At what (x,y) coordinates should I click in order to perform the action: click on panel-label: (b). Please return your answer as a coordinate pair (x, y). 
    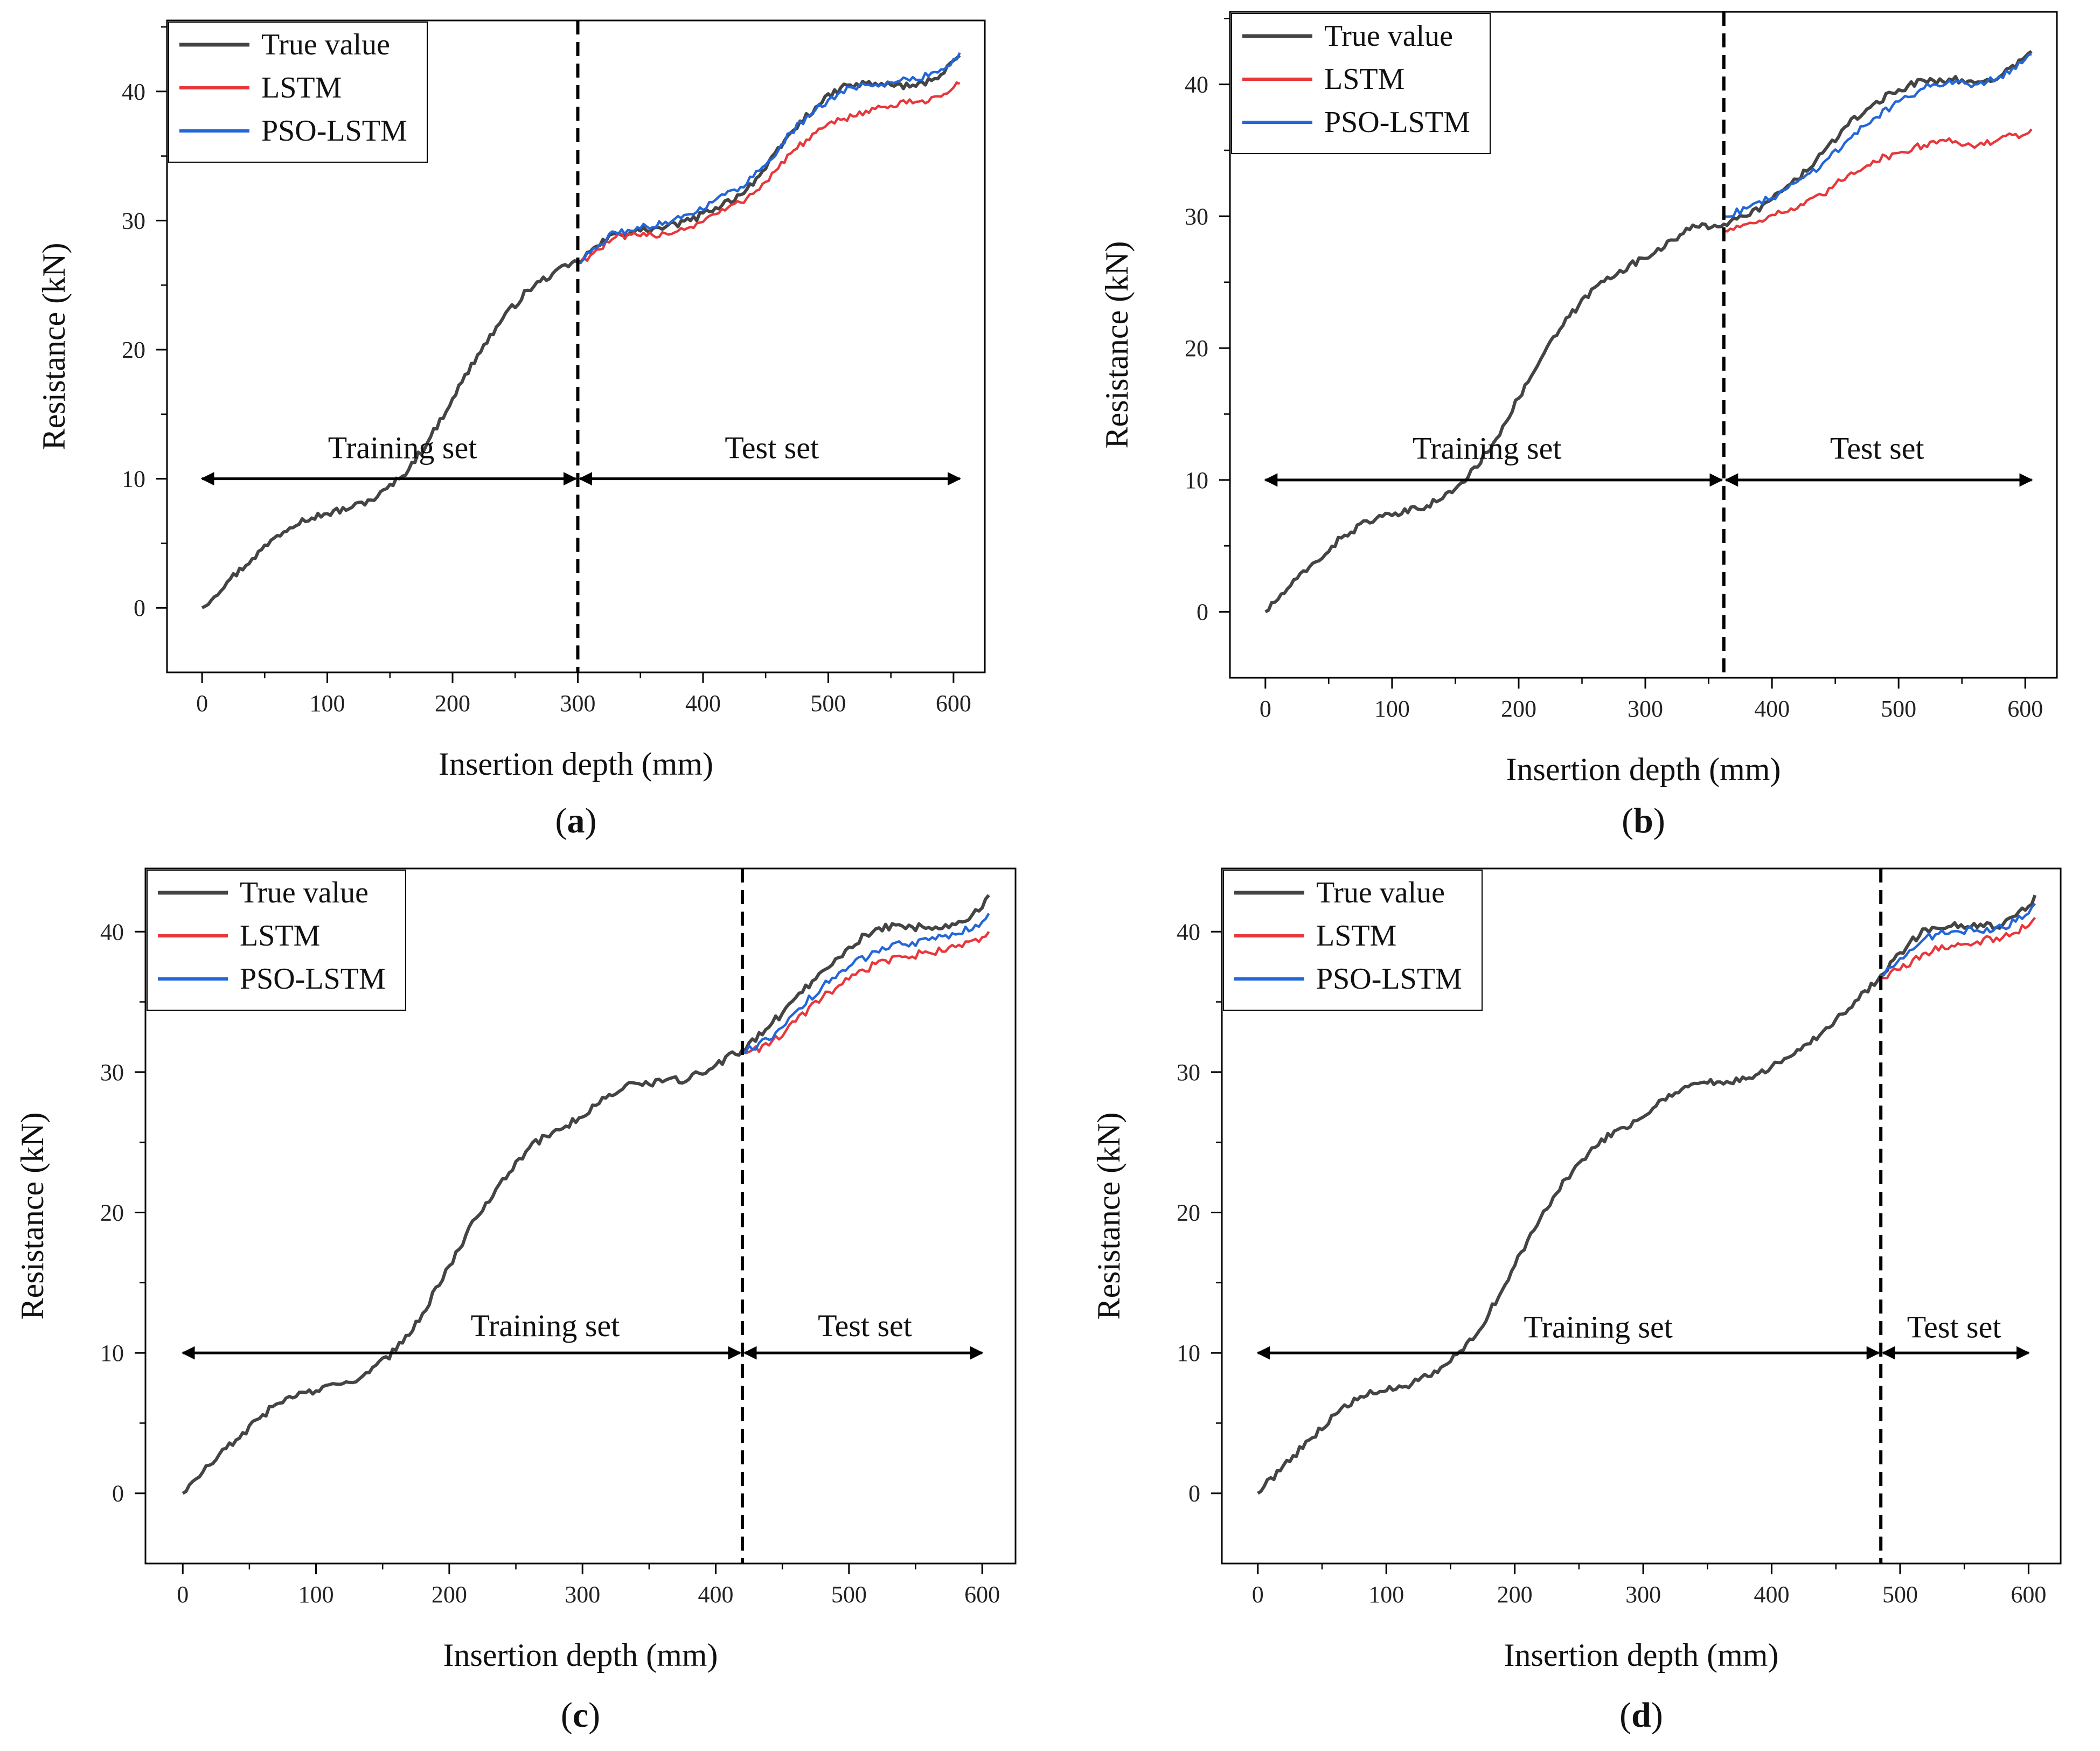
    Looking at the image, I should click on (1643, 820).